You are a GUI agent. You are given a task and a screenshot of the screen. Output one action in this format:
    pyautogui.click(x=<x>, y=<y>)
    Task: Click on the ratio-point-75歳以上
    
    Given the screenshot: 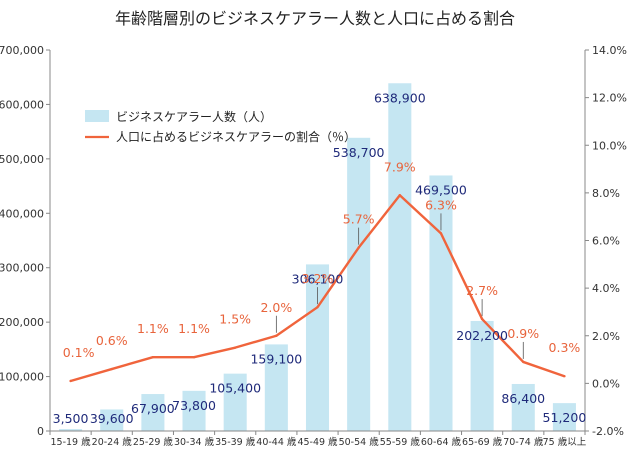 What is the action you would take?
    pyautogui.click(x=564, y=376)
    